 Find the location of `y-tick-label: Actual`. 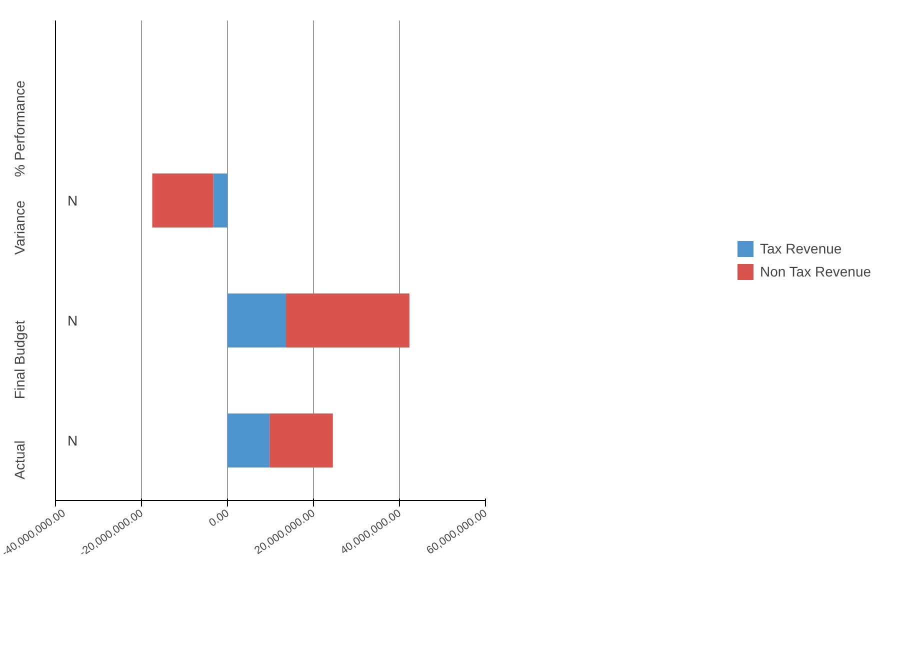

y-tick-label: Actual is located at coordinates (20, 460).